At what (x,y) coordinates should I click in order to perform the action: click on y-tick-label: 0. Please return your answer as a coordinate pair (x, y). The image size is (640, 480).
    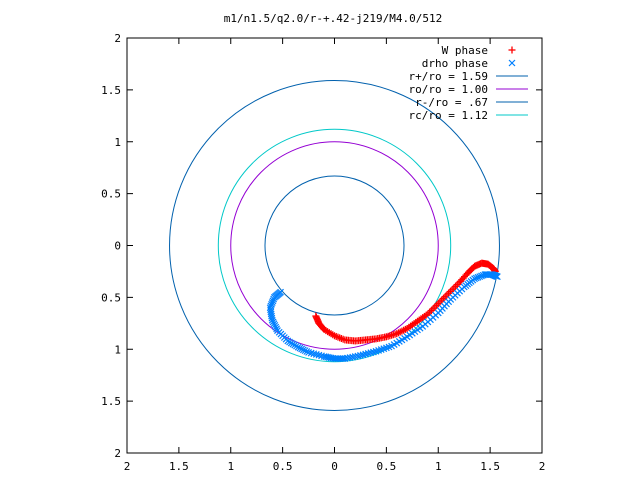
    Looking at the image, I should click on (117, 246).